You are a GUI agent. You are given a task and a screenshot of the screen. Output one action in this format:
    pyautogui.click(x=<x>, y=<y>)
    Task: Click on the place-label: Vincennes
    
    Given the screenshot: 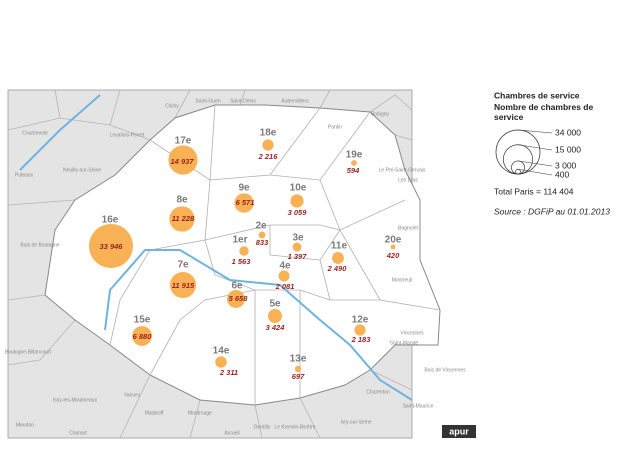 What is the action you would take?
    pyautogui.click(x=412, y=333)
    